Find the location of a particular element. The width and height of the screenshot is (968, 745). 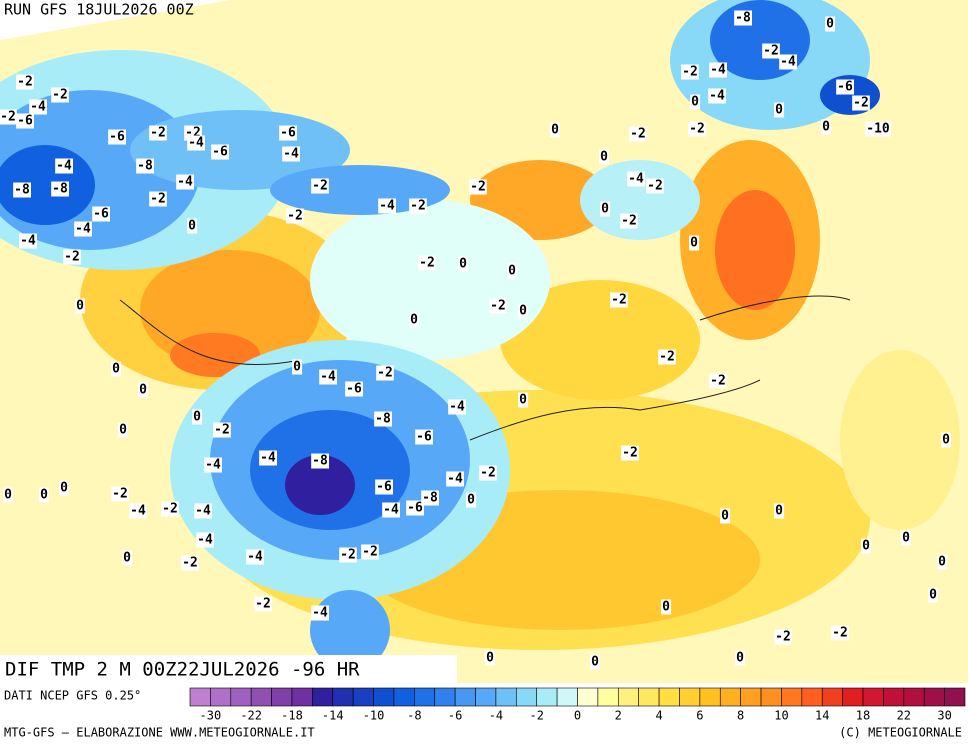

colorbar-tick-label: 10 is located at coordinates (781, 716).